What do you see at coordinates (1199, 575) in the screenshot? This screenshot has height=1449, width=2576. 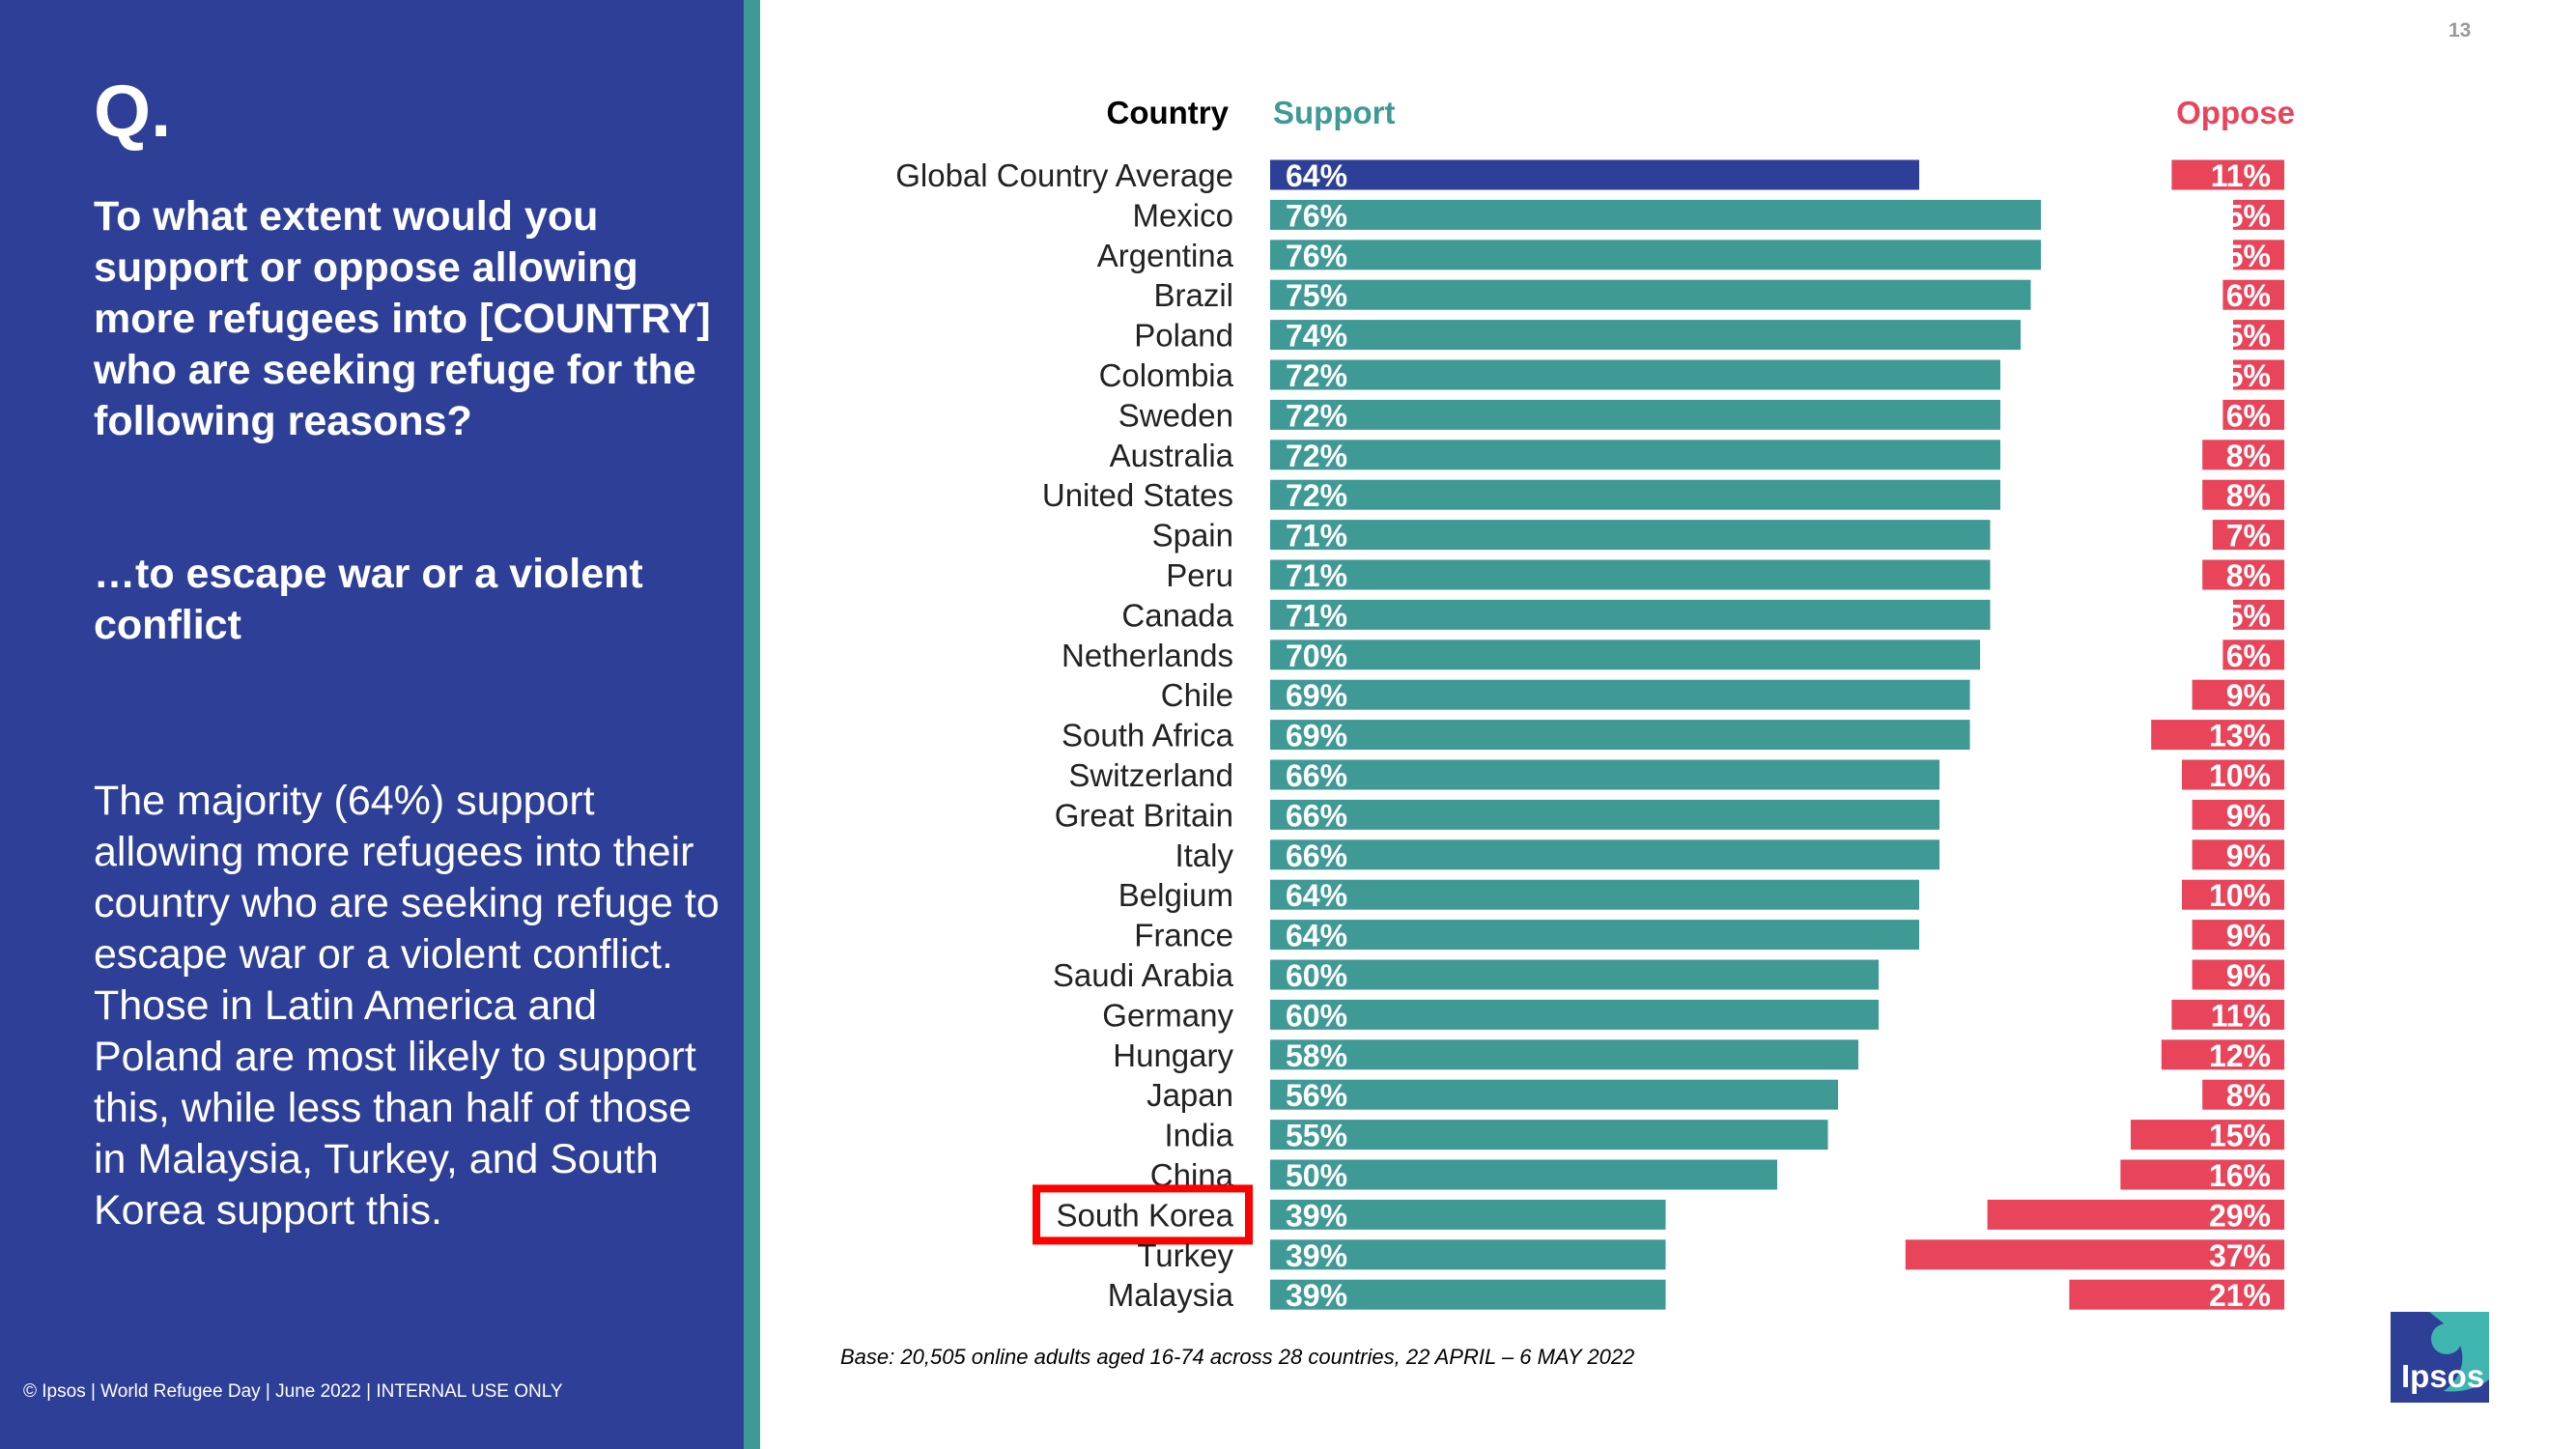 I see `country-label: Peru` at bounding box center [1199, 575].